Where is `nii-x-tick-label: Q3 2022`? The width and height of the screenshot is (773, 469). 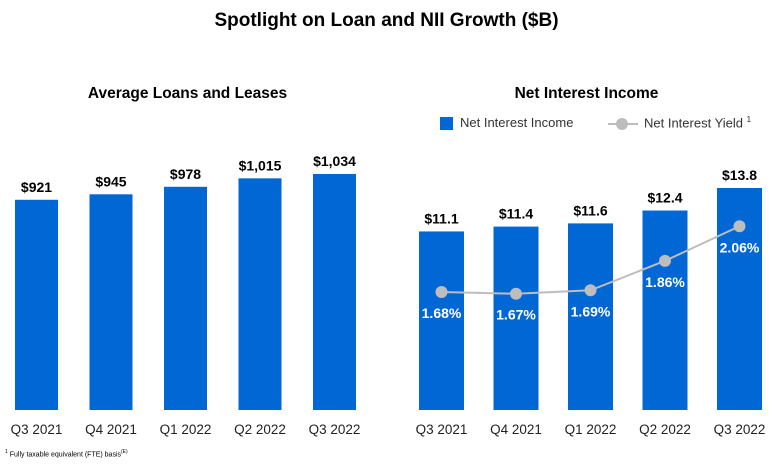 nii-x-tick-label: Q3 2022 is located at coordinates (740, 429).